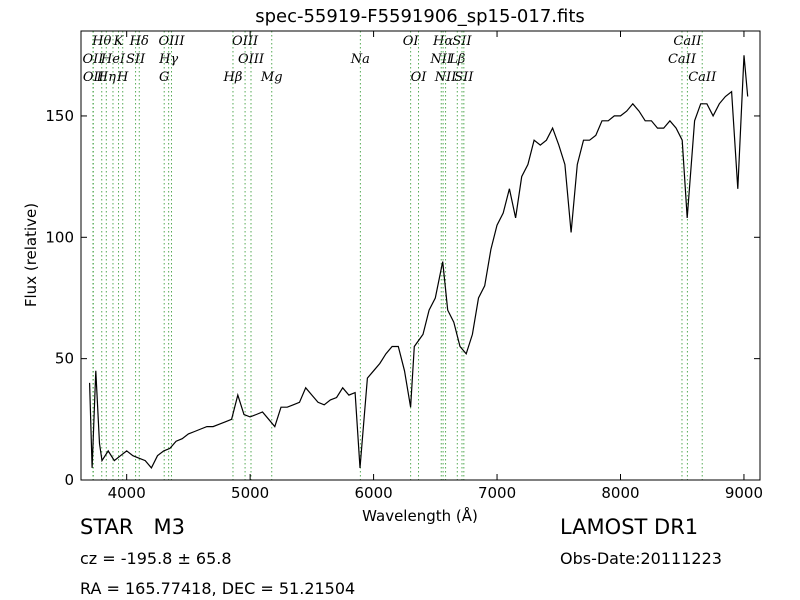 This screenshot has height=600, width=800. What do you see at coordinates (360, 59) in the screenshot?
I see `line-label: Na` at bounding box center [360, 59].